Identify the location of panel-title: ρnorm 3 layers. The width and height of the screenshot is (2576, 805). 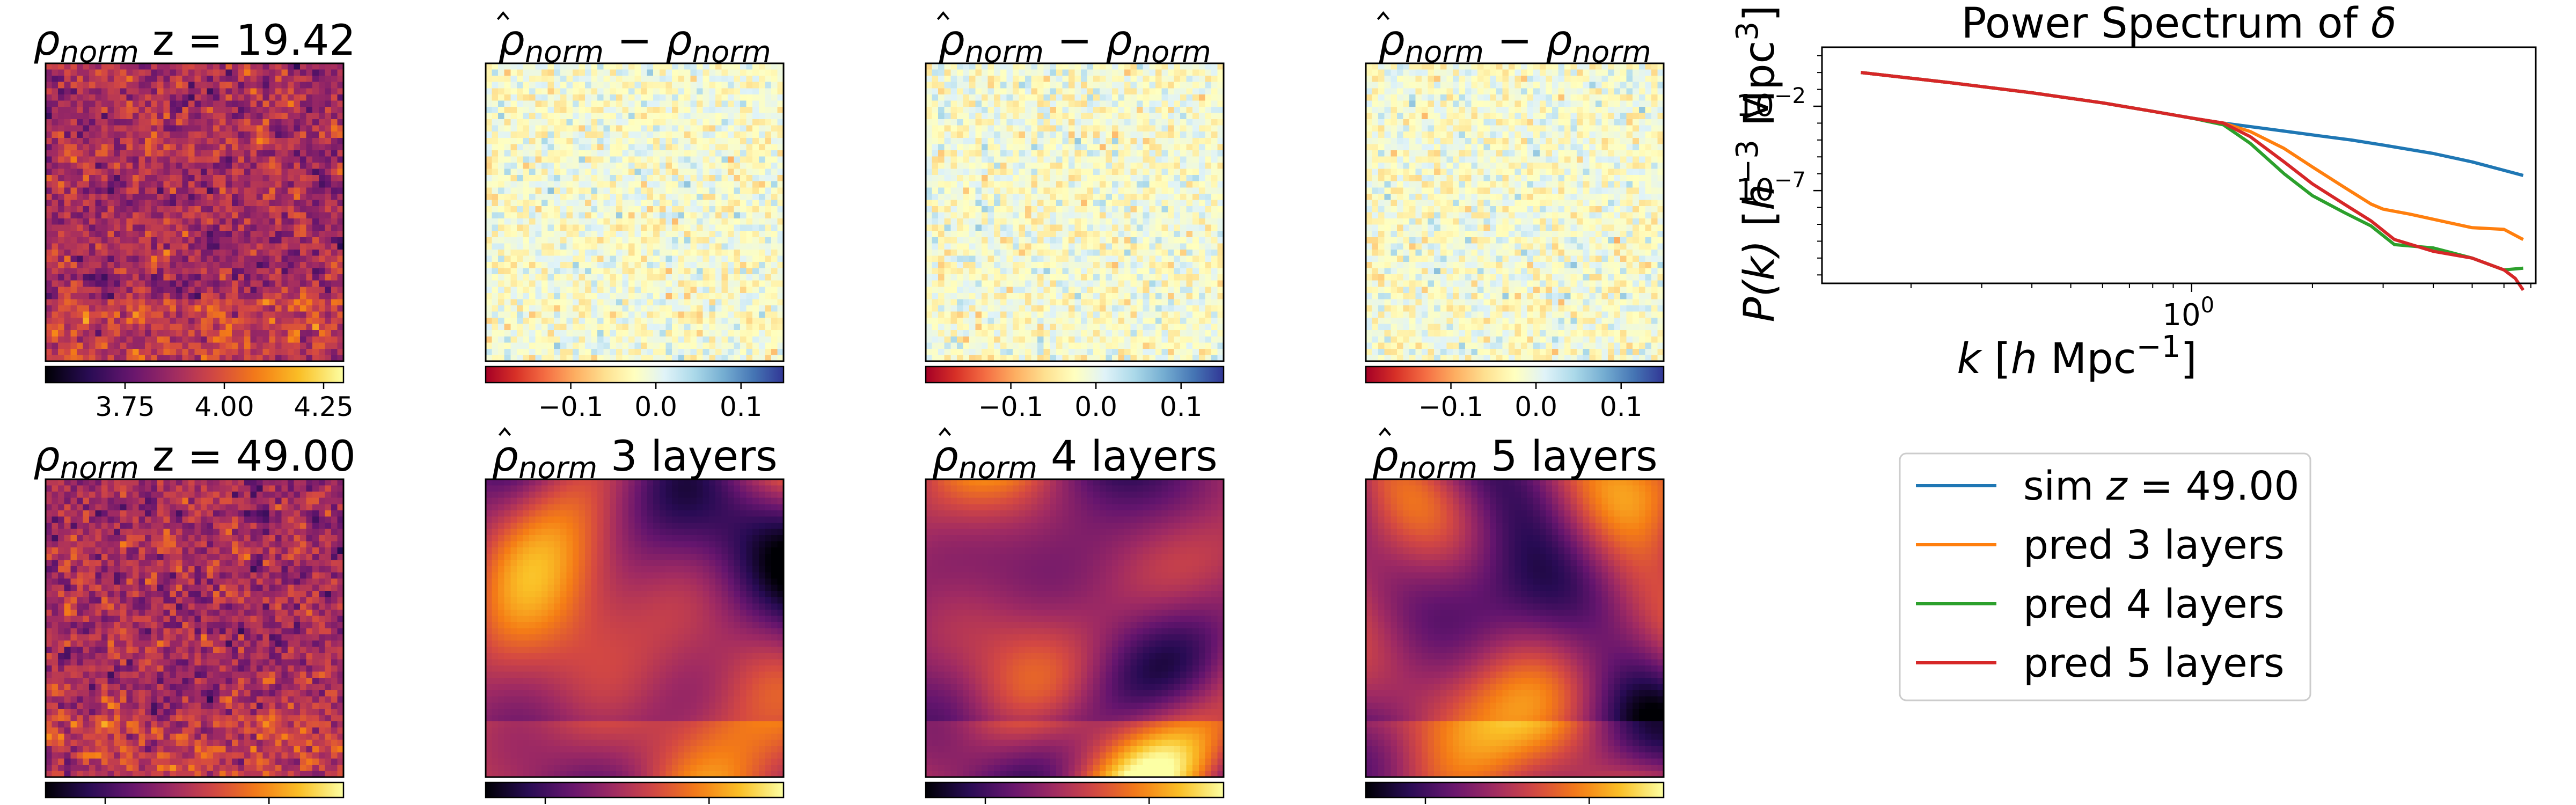
(634, 459).